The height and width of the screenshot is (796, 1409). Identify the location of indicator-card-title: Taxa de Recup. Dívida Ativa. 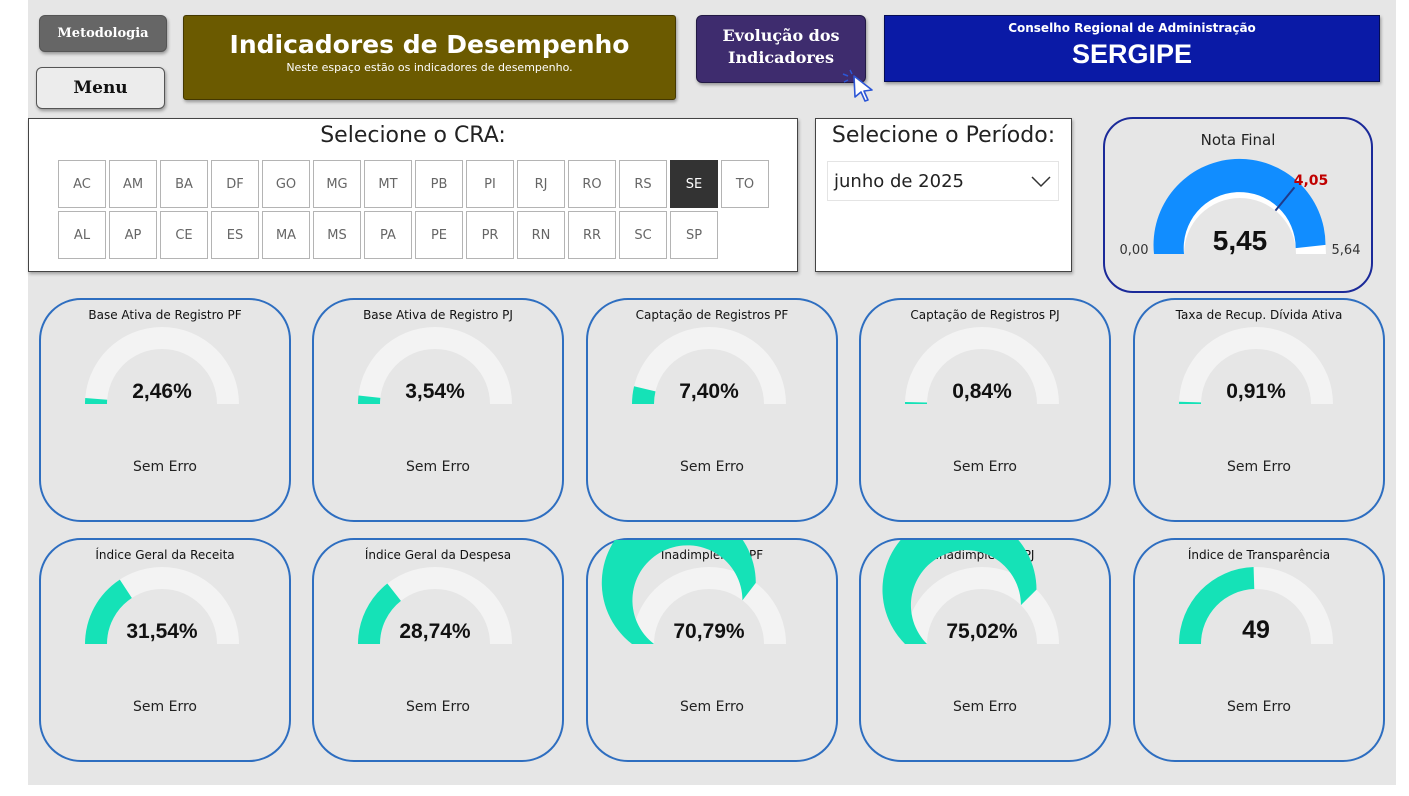
(1259, 315).